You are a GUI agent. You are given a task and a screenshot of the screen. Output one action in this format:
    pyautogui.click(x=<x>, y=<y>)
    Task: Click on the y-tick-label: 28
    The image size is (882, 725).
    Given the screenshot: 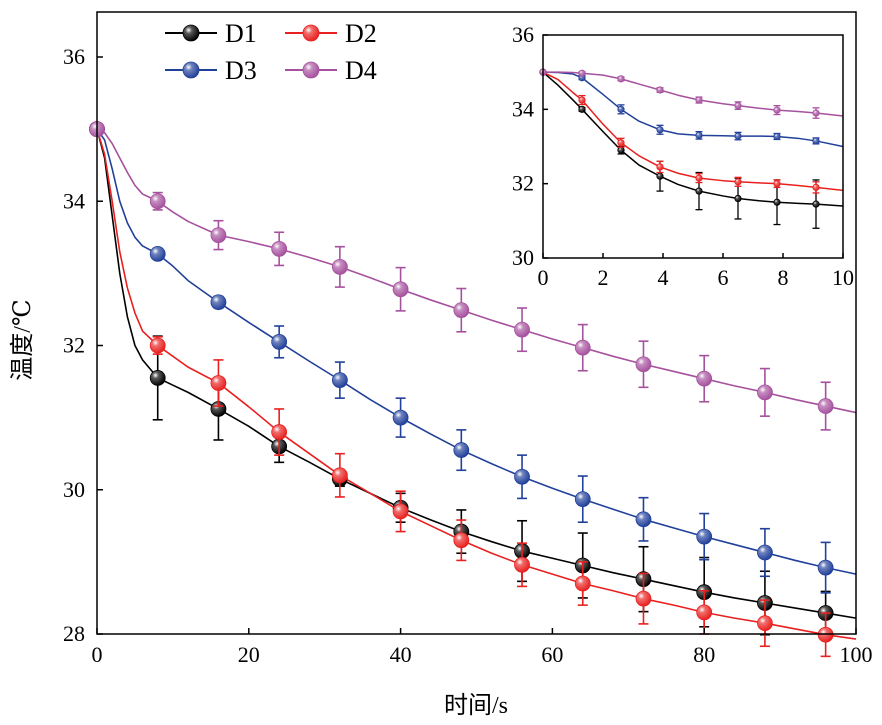 What is the action you would take?
    pyautogui.click(x=74, y=633)
    